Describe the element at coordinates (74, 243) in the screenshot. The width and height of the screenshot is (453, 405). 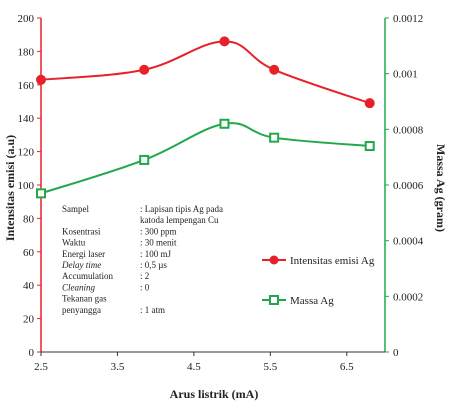
I see `info-key: Waktu` at that location.